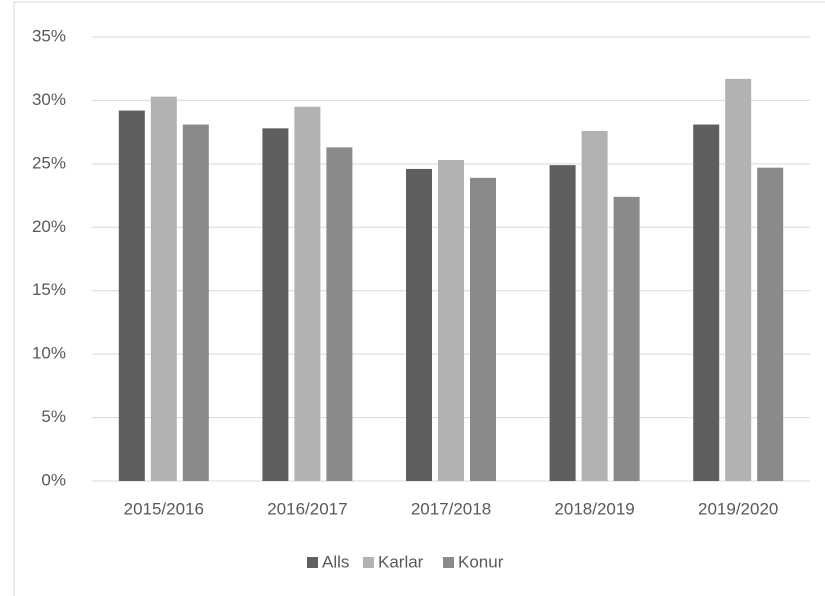  I want to click on x-tick-label: 2019/2020, so click(738, 508).